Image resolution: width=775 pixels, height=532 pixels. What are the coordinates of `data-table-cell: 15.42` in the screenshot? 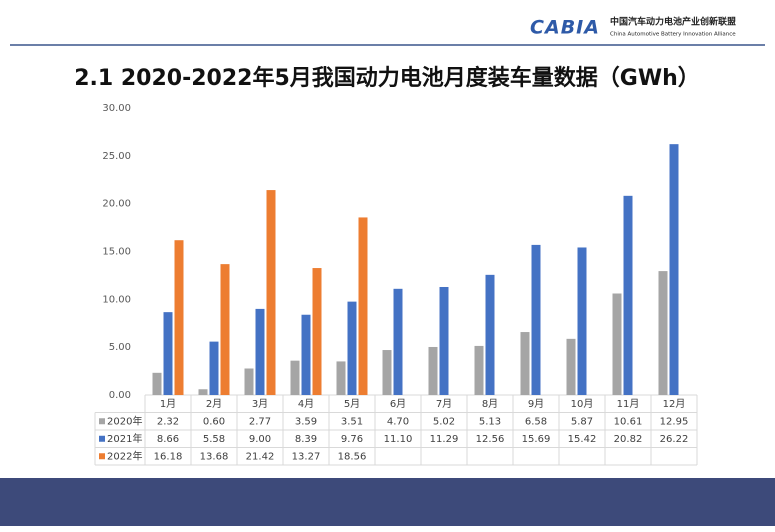 It's located at (582, 439).